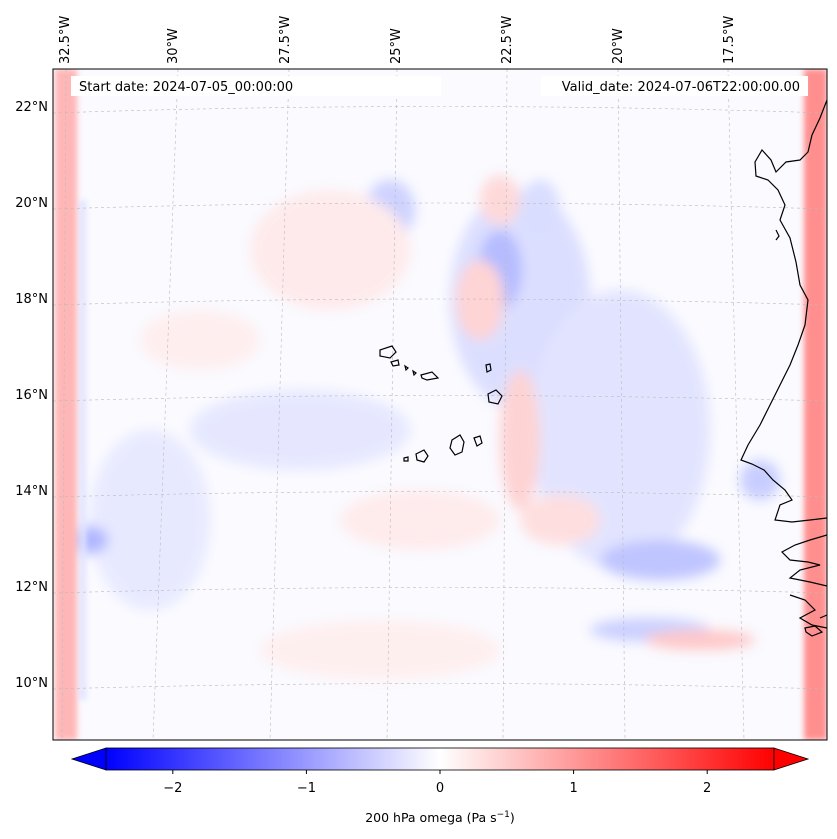 Image resolution: width=837 pixels, height=839 pixels. Describe the element at coordinates (31, 491) in the screenshot. I see `lat-label: 14°N` at that location.